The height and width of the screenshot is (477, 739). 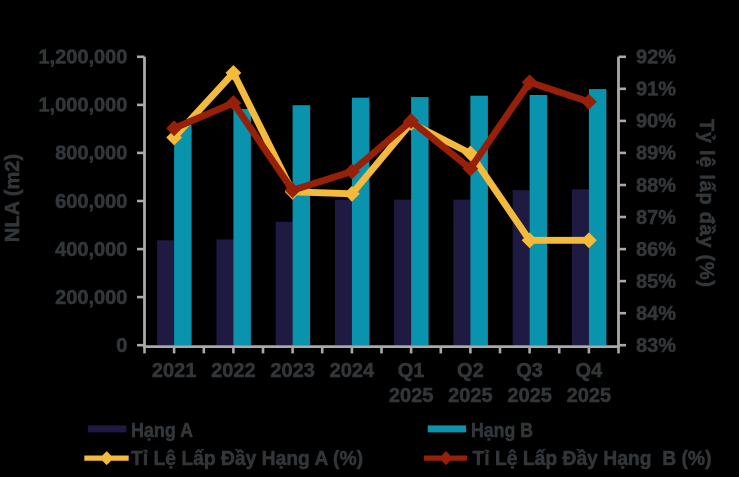 What do you see at coordinates (162, 431) in the screenshot?
I see `svg-text: Hạng A` at bounding box center [162, 431].